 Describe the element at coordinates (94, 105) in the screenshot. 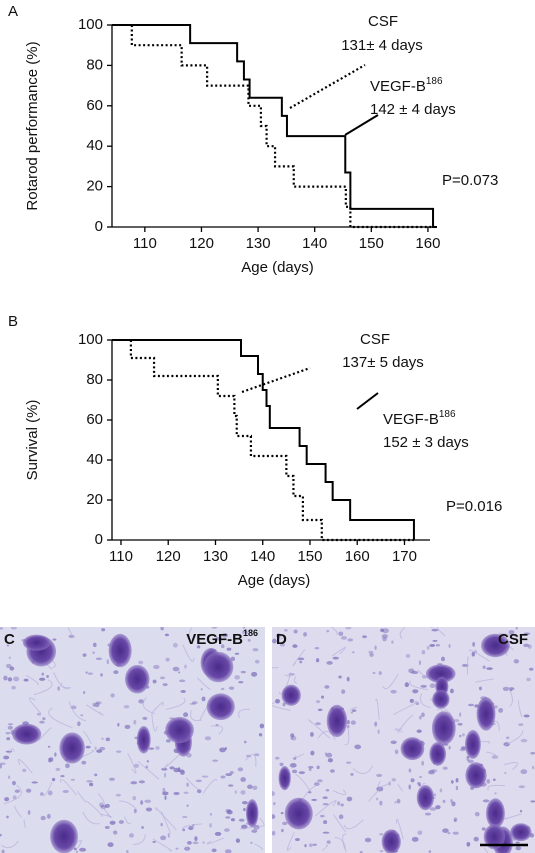

I see `y-tick-label: 60` at that location.